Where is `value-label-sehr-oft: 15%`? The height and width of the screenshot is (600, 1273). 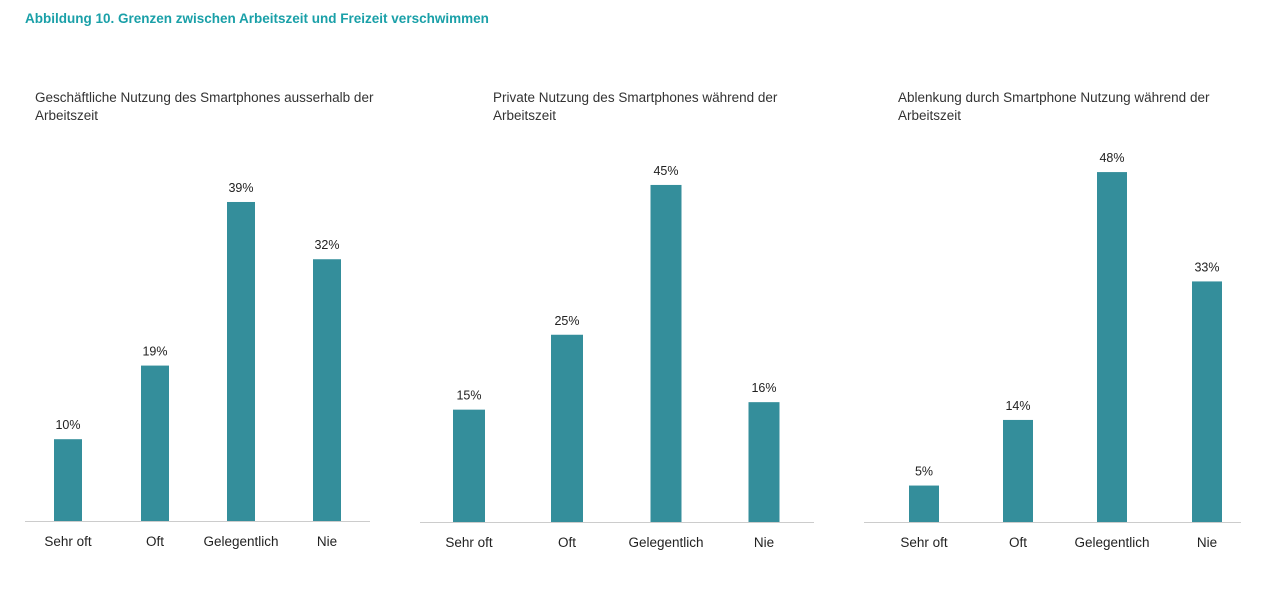 value-label-sehr-oft: 15% is located at coordinates (468, 396).